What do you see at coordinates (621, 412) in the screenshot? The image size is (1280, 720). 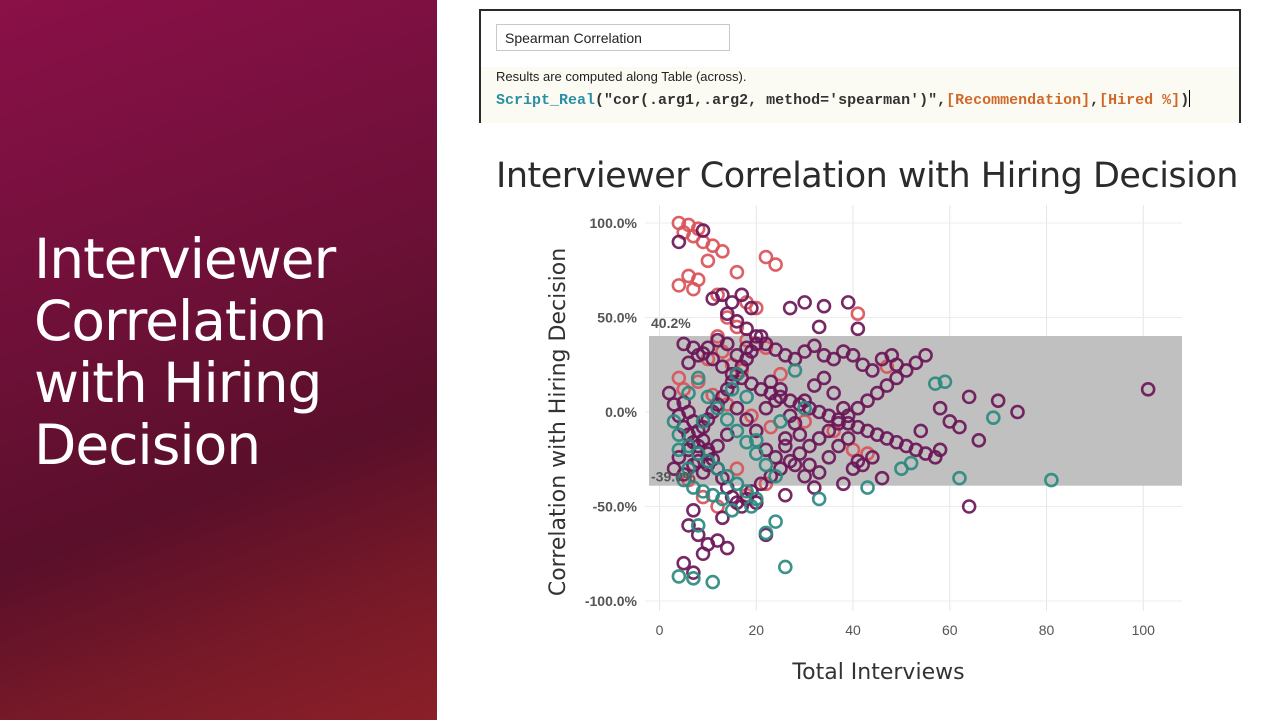 I see `y-tick-label: 0.0%` at bounding box center [621, 412].